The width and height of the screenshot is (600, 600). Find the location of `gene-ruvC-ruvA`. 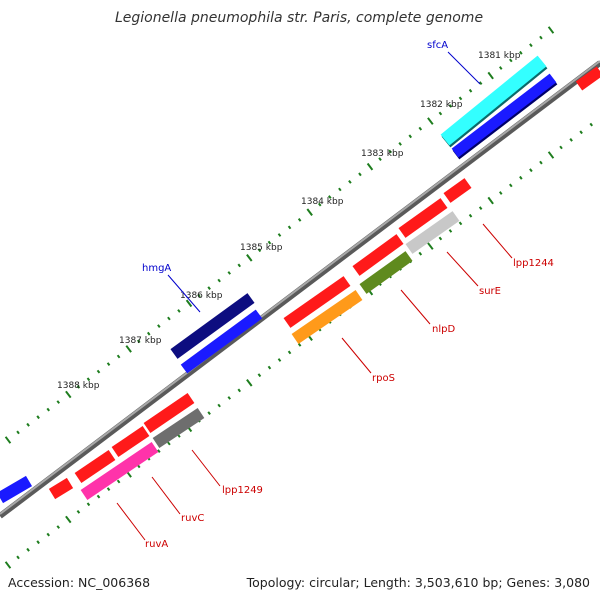

gene-ruvC-ruvA is located at coordinates (119, 471).